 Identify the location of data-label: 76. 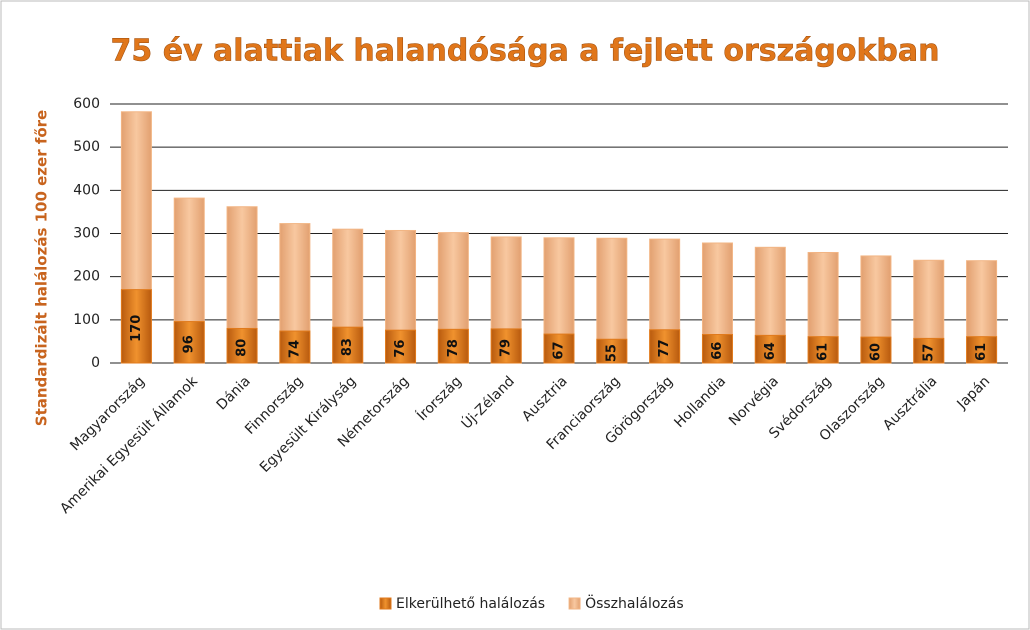
(400, 349).